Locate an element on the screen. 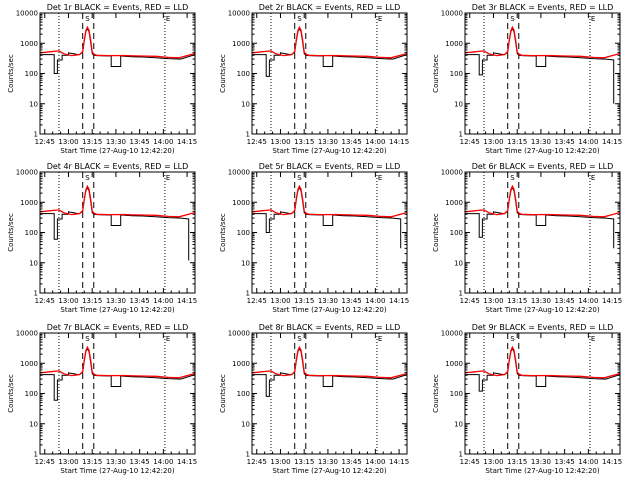 The height and width of the screenshot is (480, 640). panel-title: Det 4r BLACK = Events, RED = LLD is located at coordinates (118, 166).